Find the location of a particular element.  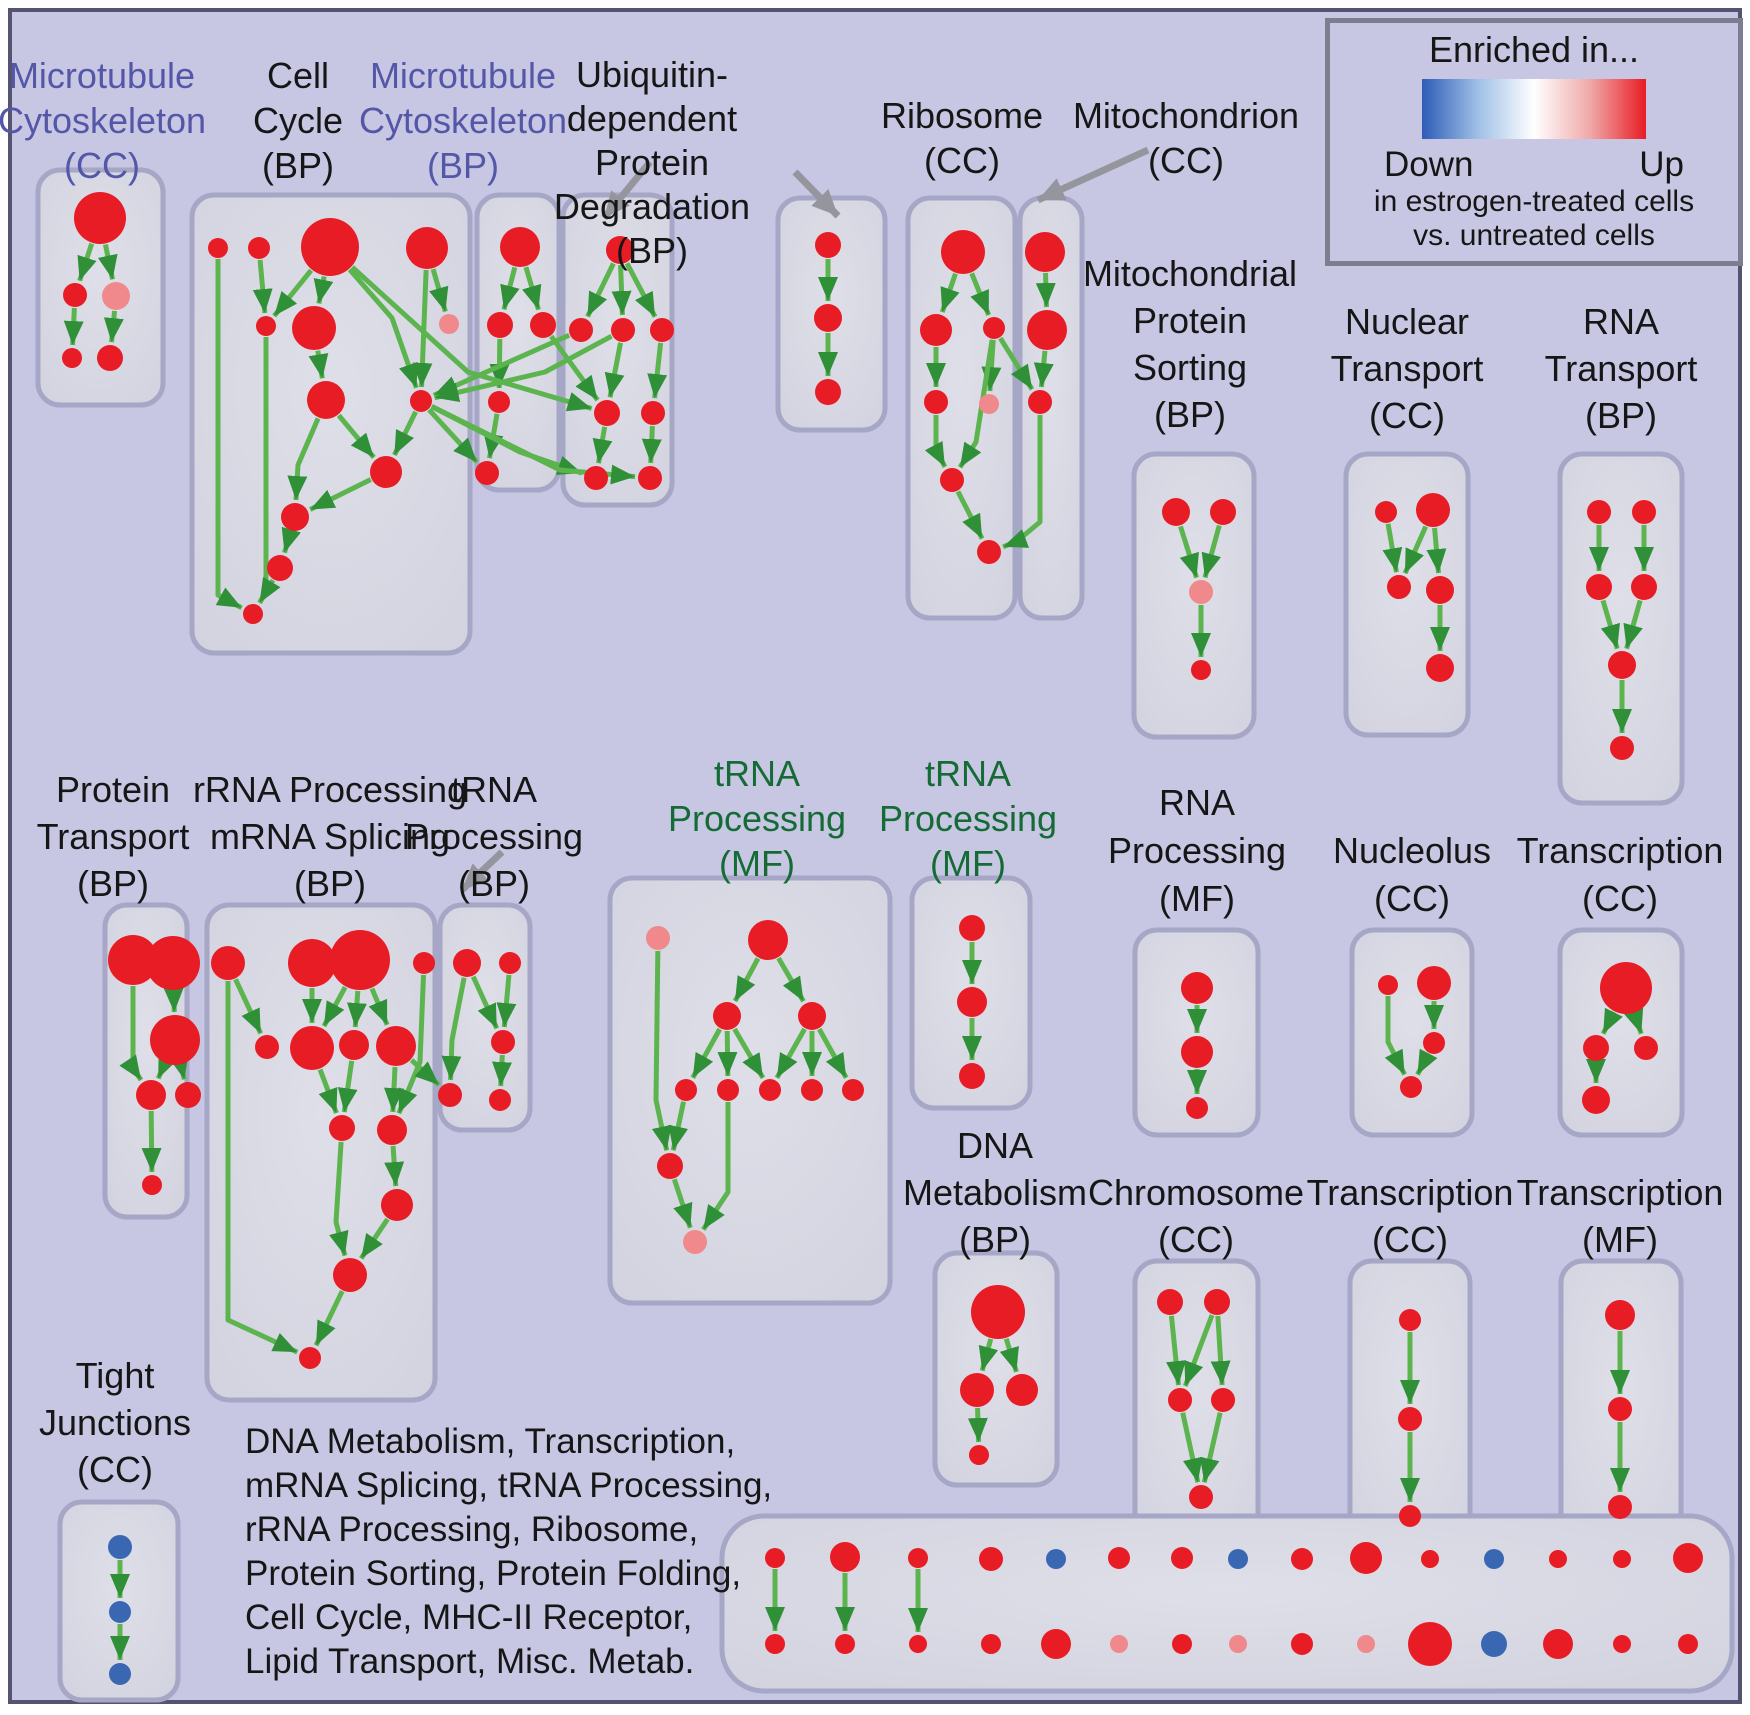

edge-trna_mf1-x1-x10 is located at coordinates (661, 1050).